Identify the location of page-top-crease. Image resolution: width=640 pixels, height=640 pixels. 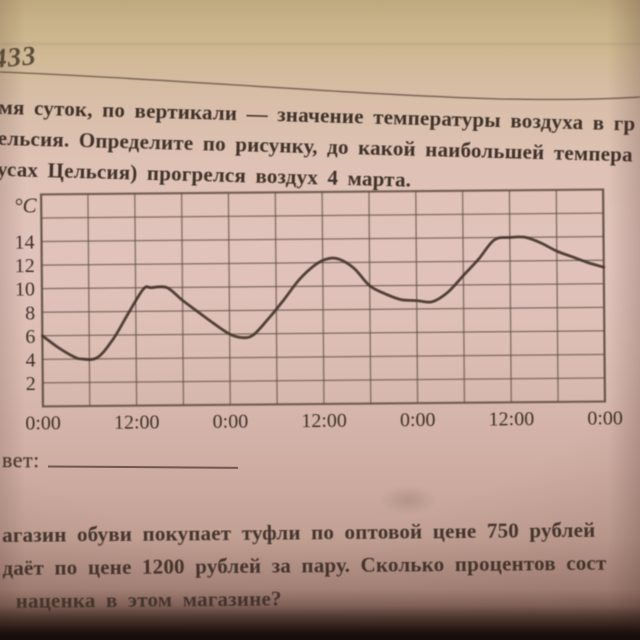
(320, 44).